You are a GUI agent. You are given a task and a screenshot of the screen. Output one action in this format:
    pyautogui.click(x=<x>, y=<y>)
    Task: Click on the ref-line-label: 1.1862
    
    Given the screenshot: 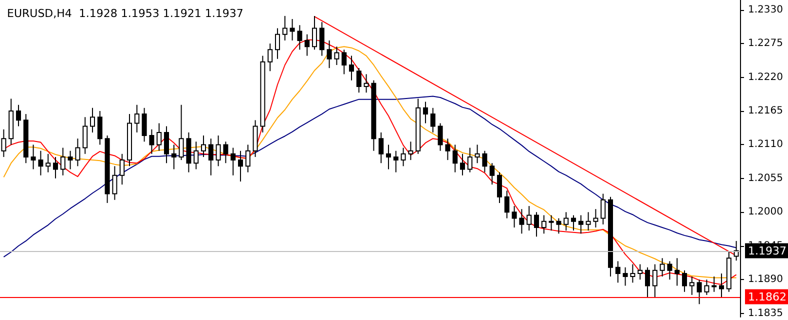 What is the action you would take?
    pyautogui.click(x=767, y=297)
    